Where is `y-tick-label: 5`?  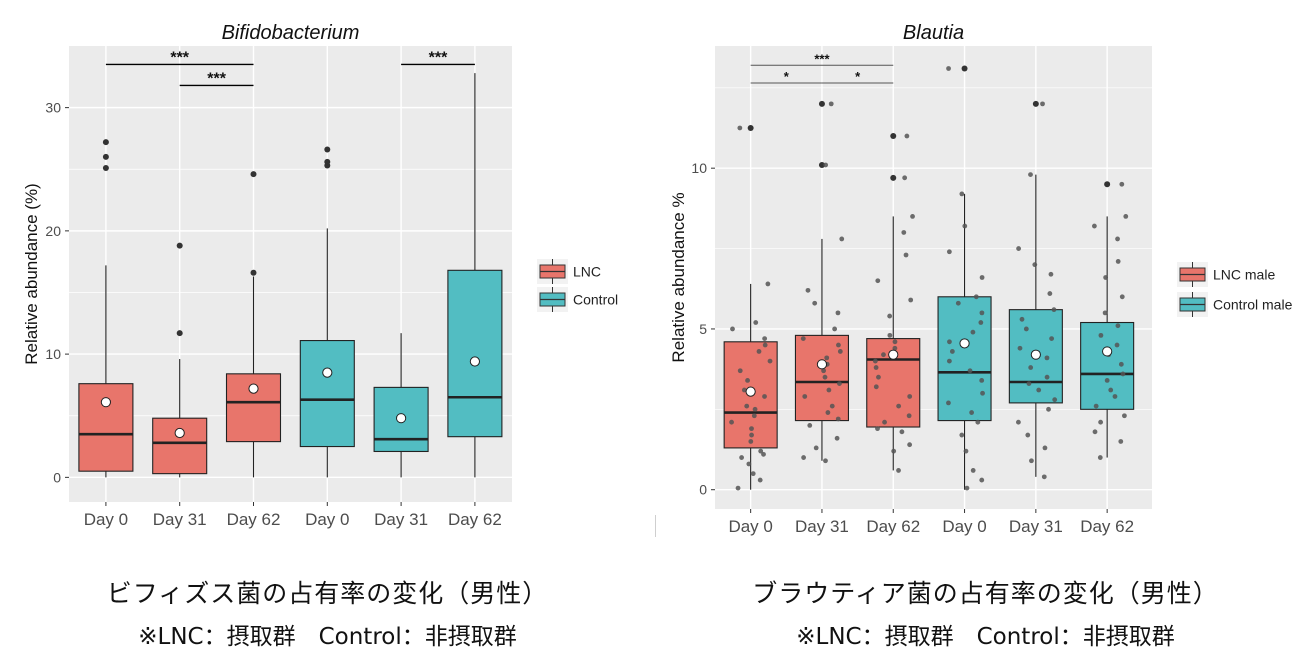 y-tick-label: 5 is located at coordinates (703, 329).